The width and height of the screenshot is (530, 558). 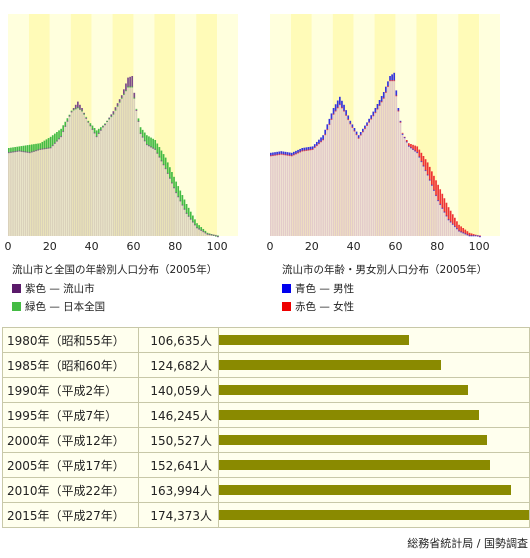 What do you see at coordinates (115, 270) in the screenshot?
I see `chart1-title: 流山市と全国の年齢別人口分布（2005年）` at bounding box center [115, 270].